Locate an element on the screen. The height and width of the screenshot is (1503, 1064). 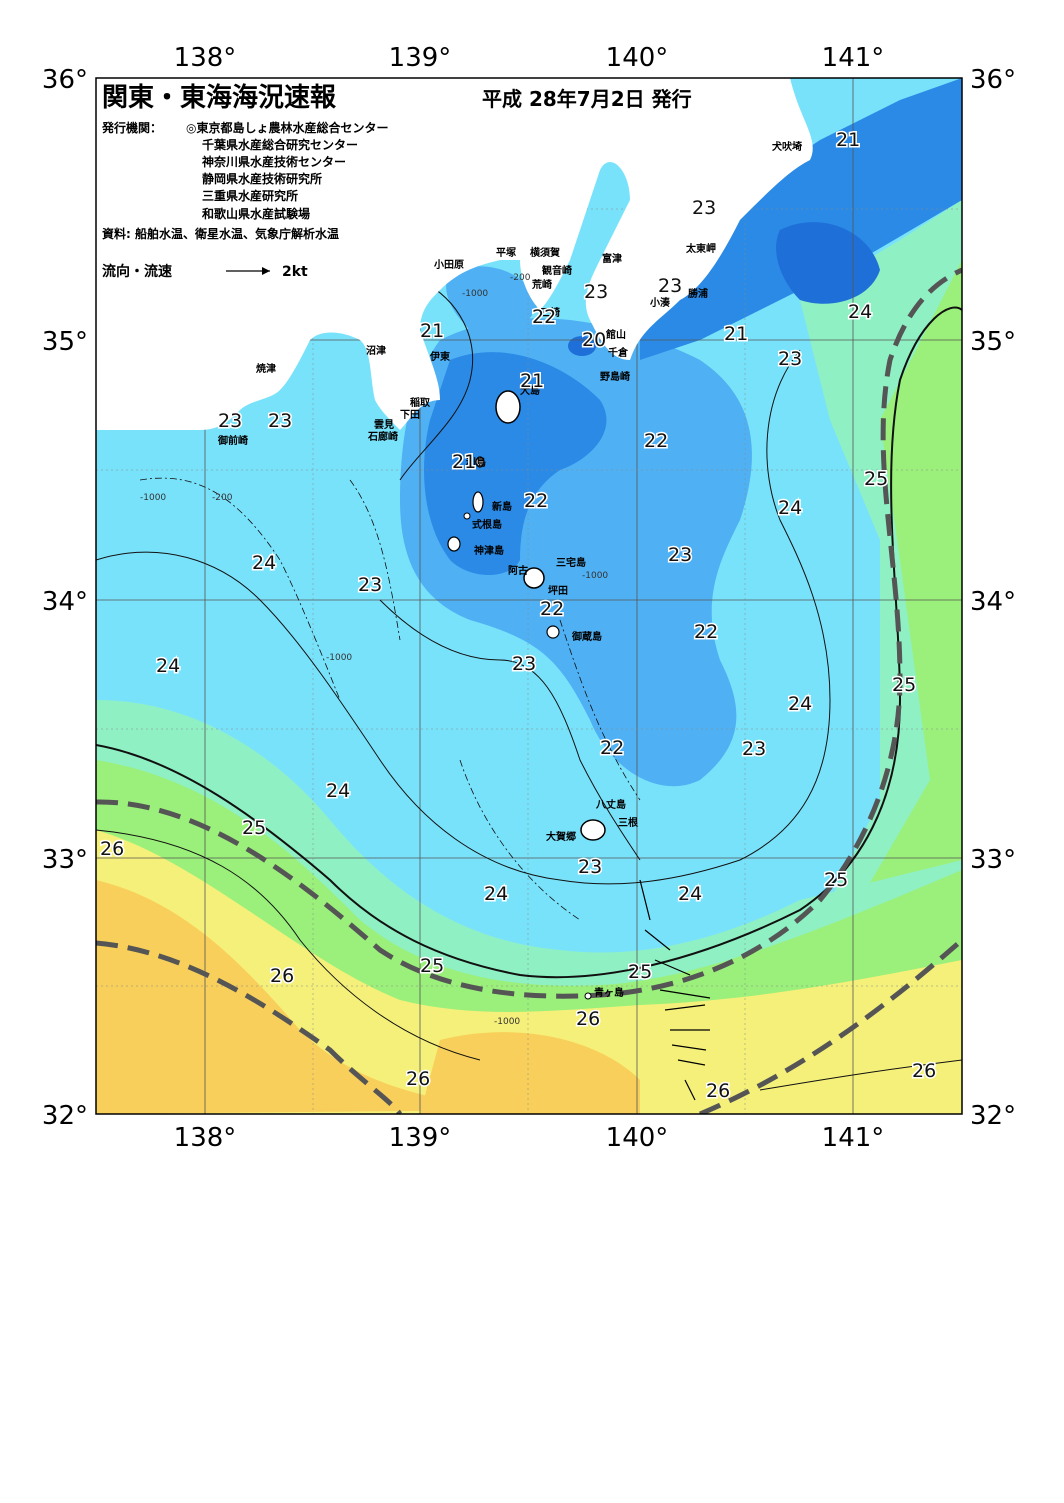
agency-2: 神奈川県水産技術センター is located at coordinates (274, 161).